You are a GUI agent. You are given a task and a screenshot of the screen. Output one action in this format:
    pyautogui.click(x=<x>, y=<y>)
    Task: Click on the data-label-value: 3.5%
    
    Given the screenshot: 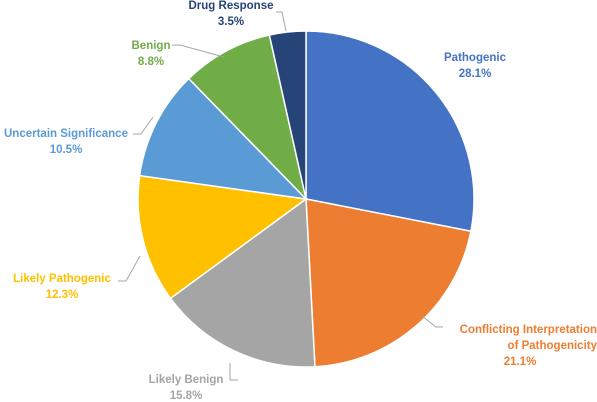 What is the action you would take?
    pyautogui.click(x=231, y=22)
    